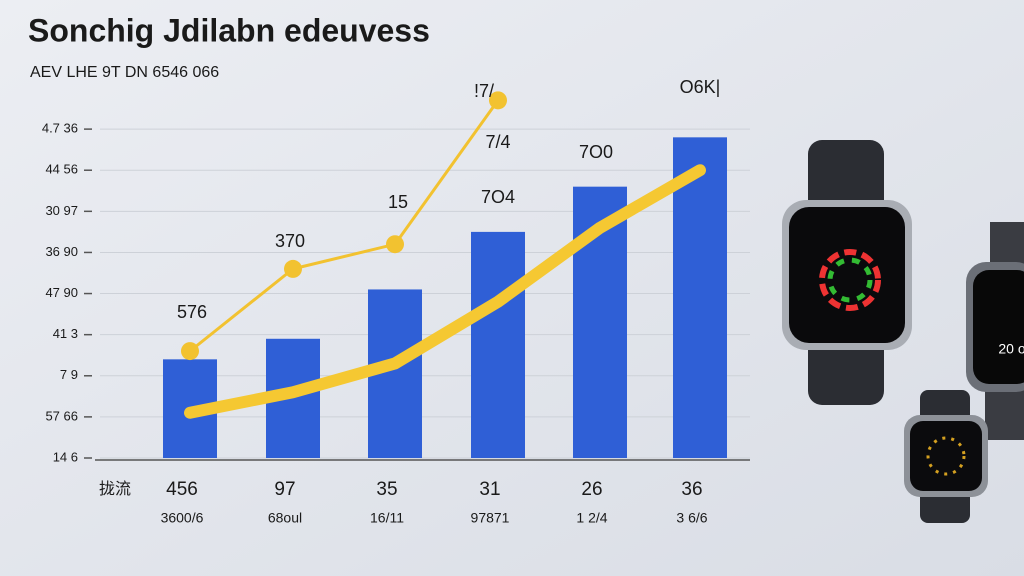 The width and height of the screenshot is (1024, 576). I want to click on y-tick-label: 36 90, so click(61, 251).